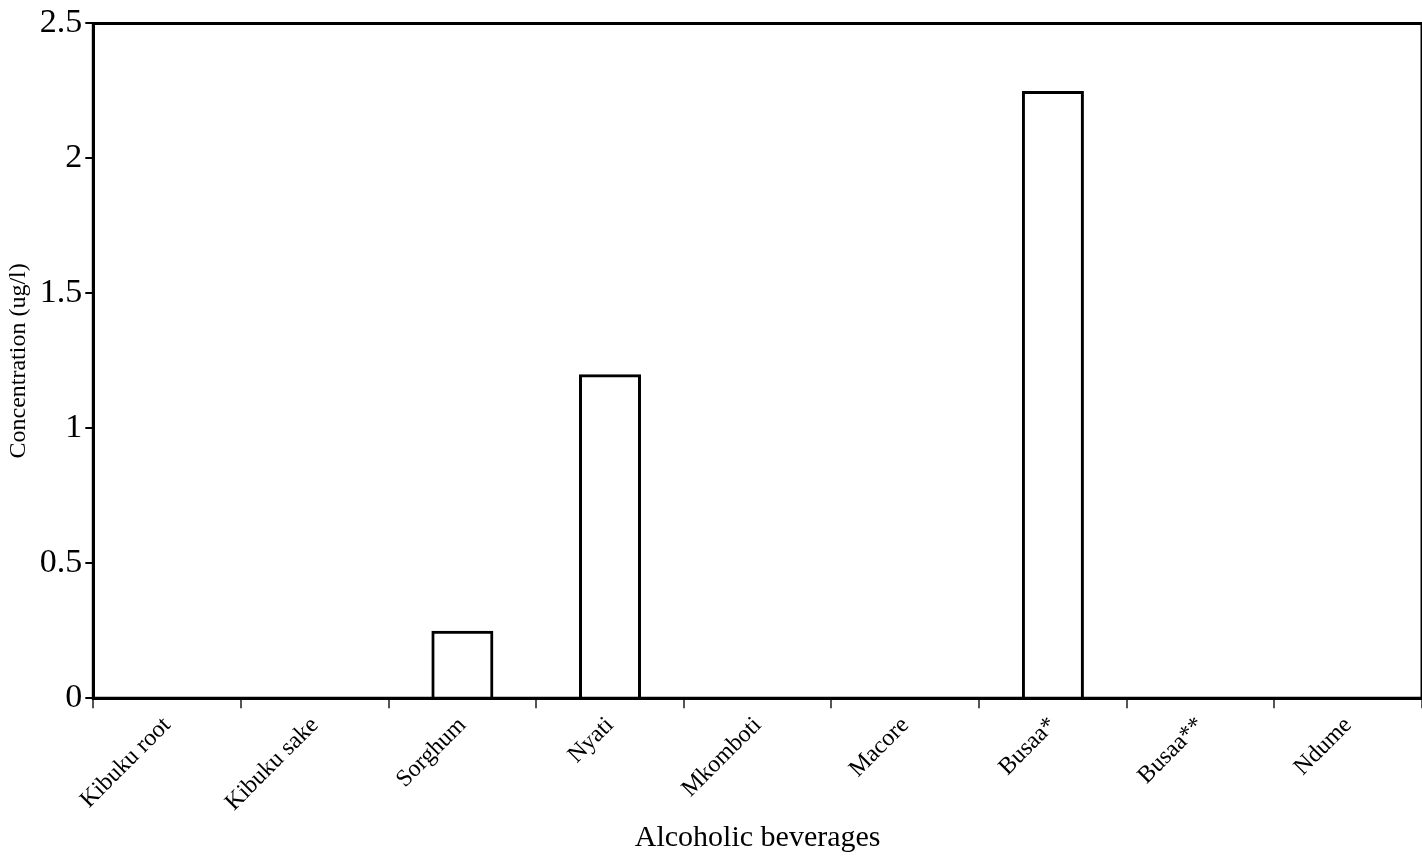  What do you see at coordinates (61, 561) in the screenshot?
I see `y-tick-label: 0.5` at bounding box center [61, 561].